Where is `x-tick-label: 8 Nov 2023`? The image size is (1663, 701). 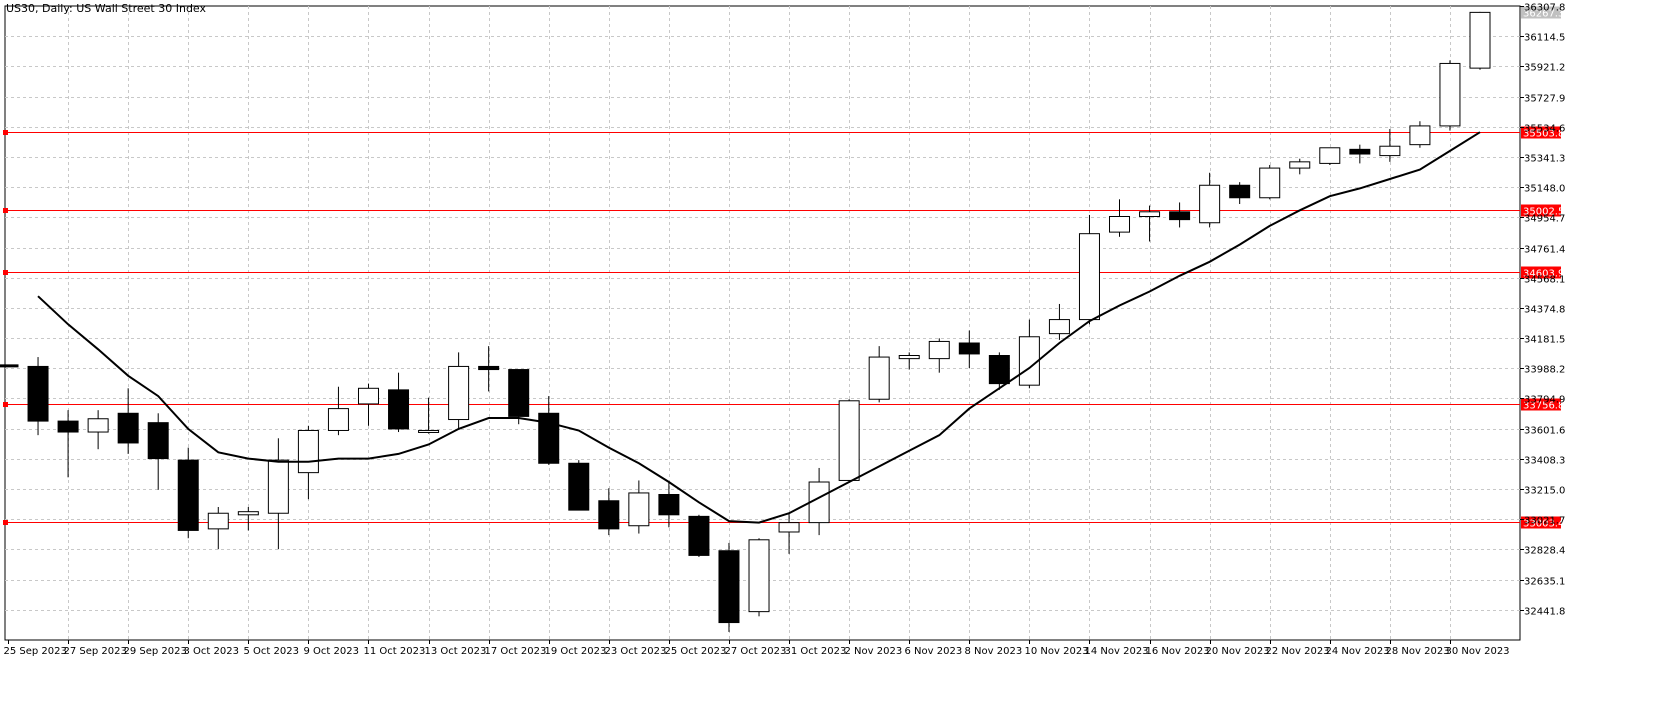 x-tick-label: 8 Nov 2023 is located at coordinates (994, 651).